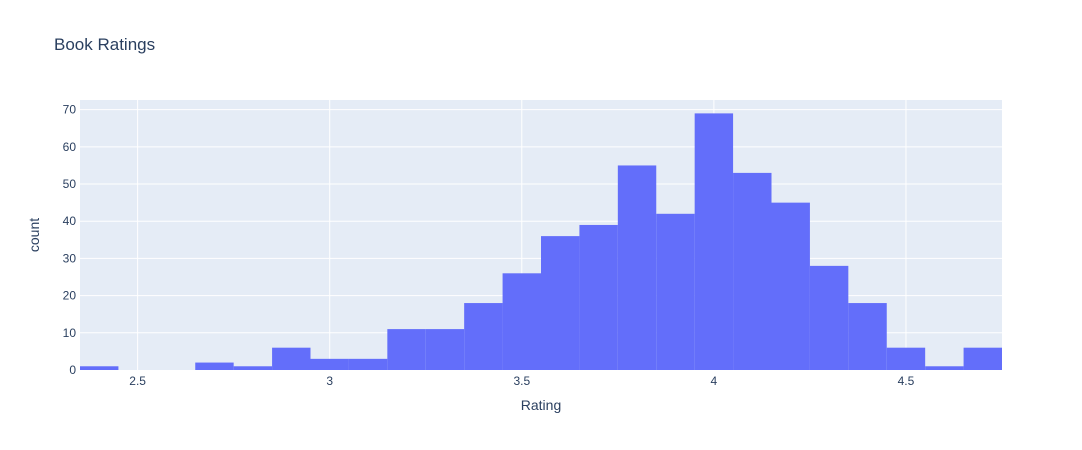 Image resolution: width=1082 pixels, height=450 pixels. Describe the element at coordinates (70, 240) in the screenshot. I see `y-axis-ticks: 0 10 20 30 40 50 60 70` at that location.